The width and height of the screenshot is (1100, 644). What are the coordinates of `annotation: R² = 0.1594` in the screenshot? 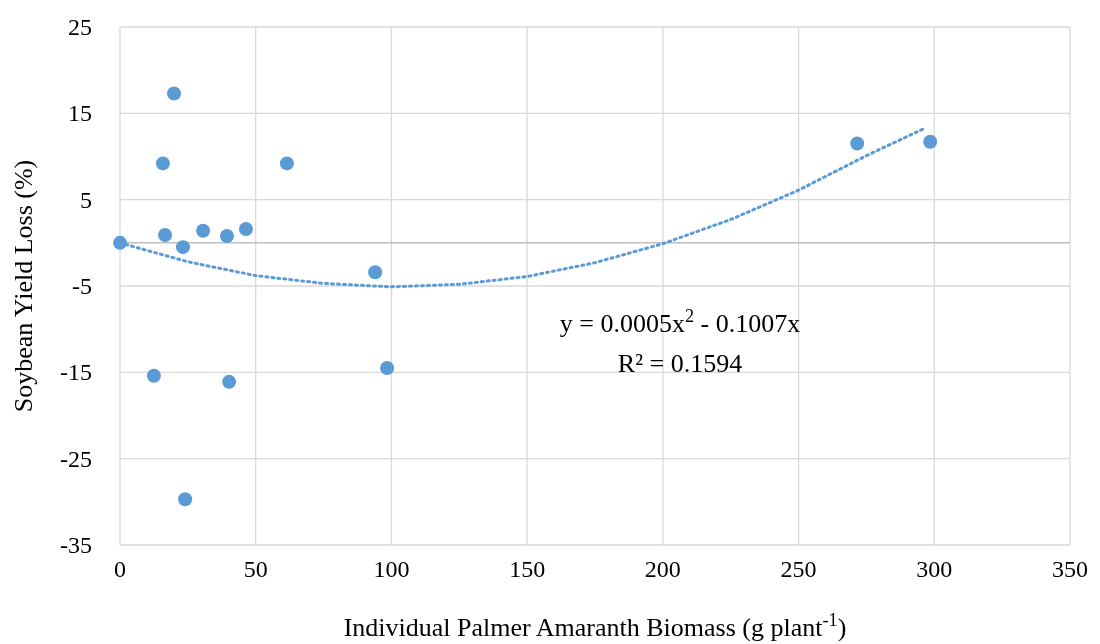 It's located at (680, 363).